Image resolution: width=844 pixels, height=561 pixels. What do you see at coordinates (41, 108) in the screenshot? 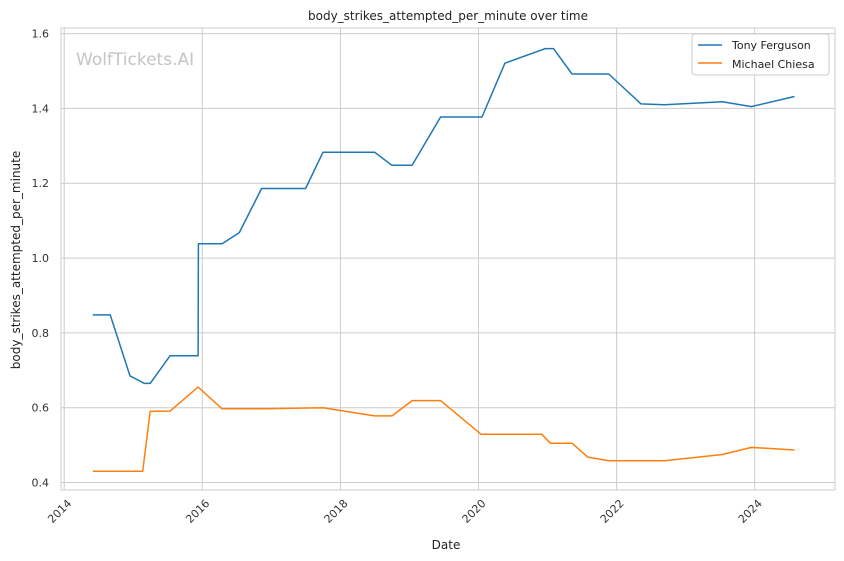
I see `y-tick-label: 1.4` at bounding box center [41, 108].